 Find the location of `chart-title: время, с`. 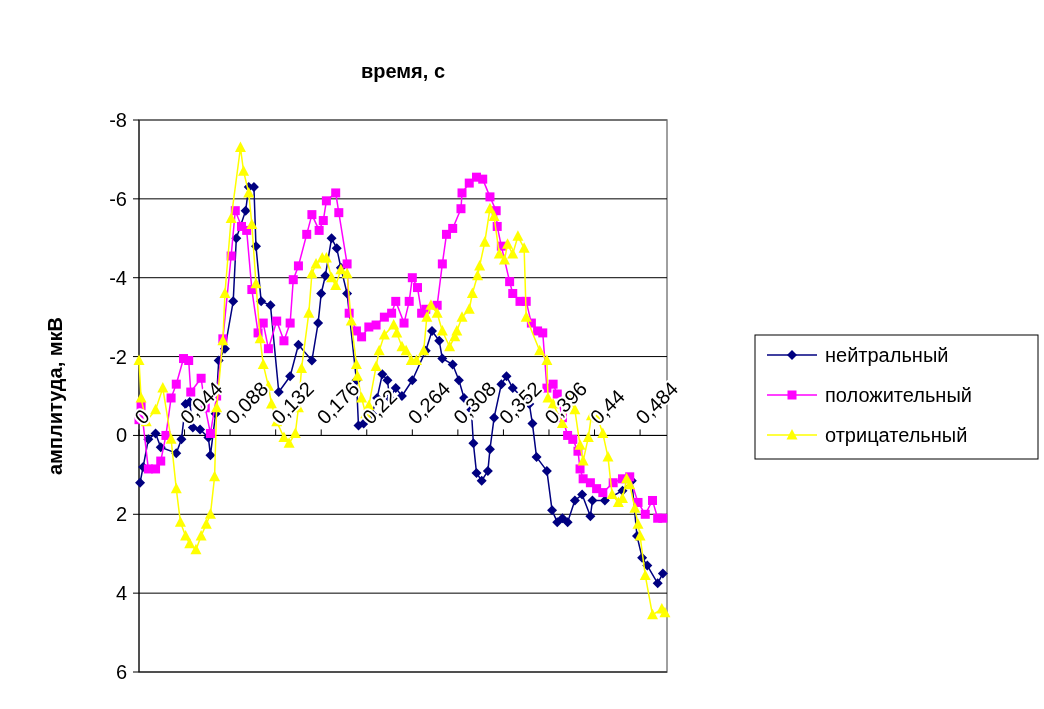

chart-title: время, с is located at coordinates (403, 71).